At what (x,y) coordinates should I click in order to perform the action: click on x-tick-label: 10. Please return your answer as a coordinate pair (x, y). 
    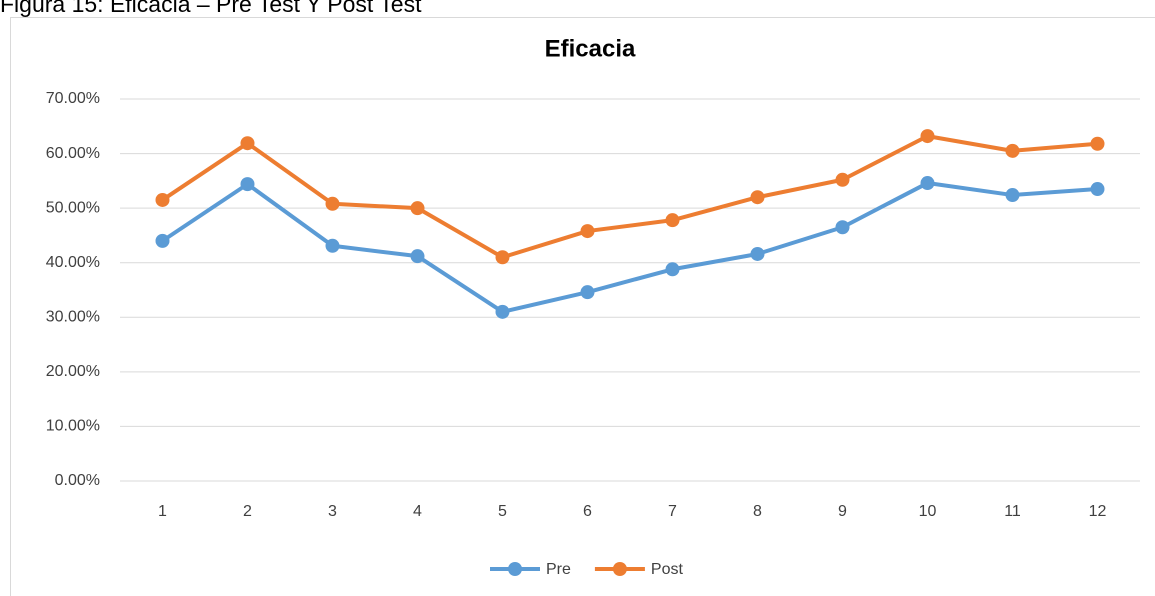
    Looking at the image, I should click on (928, 511).